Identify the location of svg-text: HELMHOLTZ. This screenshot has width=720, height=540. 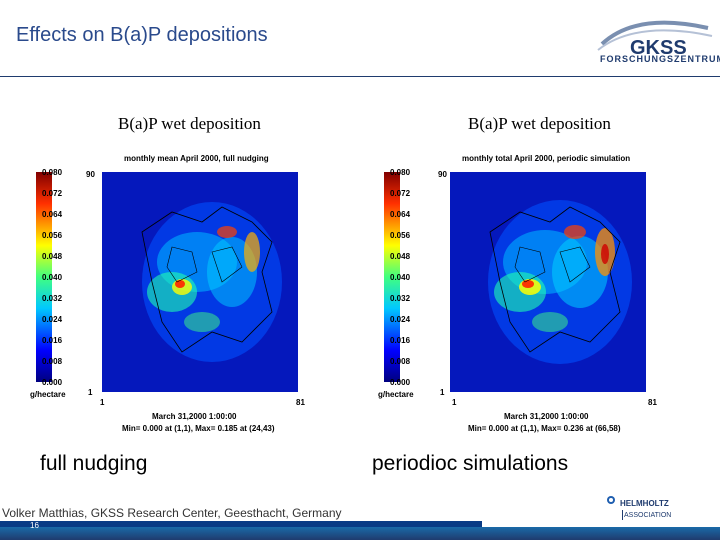
(644, 503).